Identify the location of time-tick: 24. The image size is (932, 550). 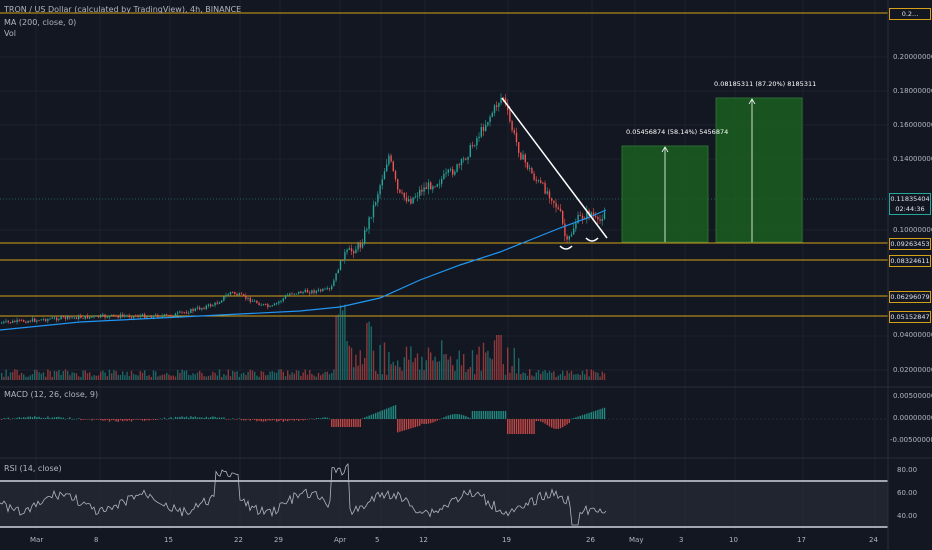
(873, 540).